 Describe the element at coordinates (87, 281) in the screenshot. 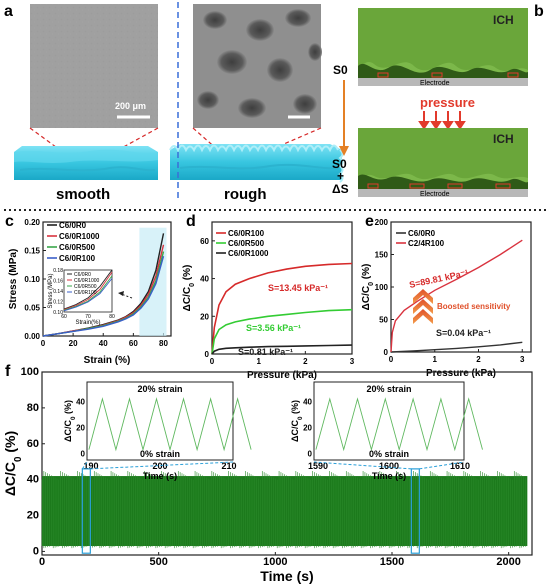

I see `inset-legend-label: C6/0R1000` at that location.